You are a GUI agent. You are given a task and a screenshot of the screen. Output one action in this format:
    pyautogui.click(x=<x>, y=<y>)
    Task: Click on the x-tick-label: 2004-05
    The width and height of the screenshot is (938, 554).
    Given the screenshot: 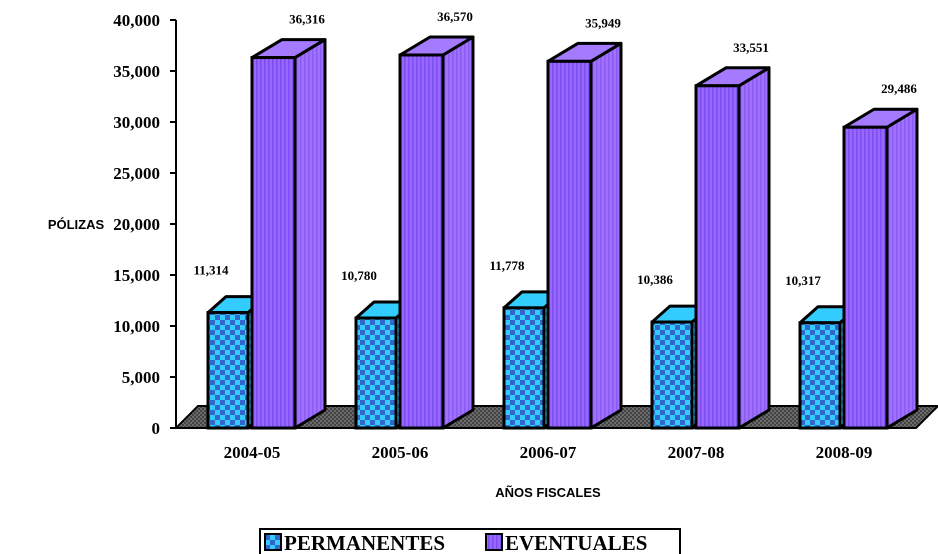 What is the action you would take?
    pyautogui.click(x=252, y=452)
    